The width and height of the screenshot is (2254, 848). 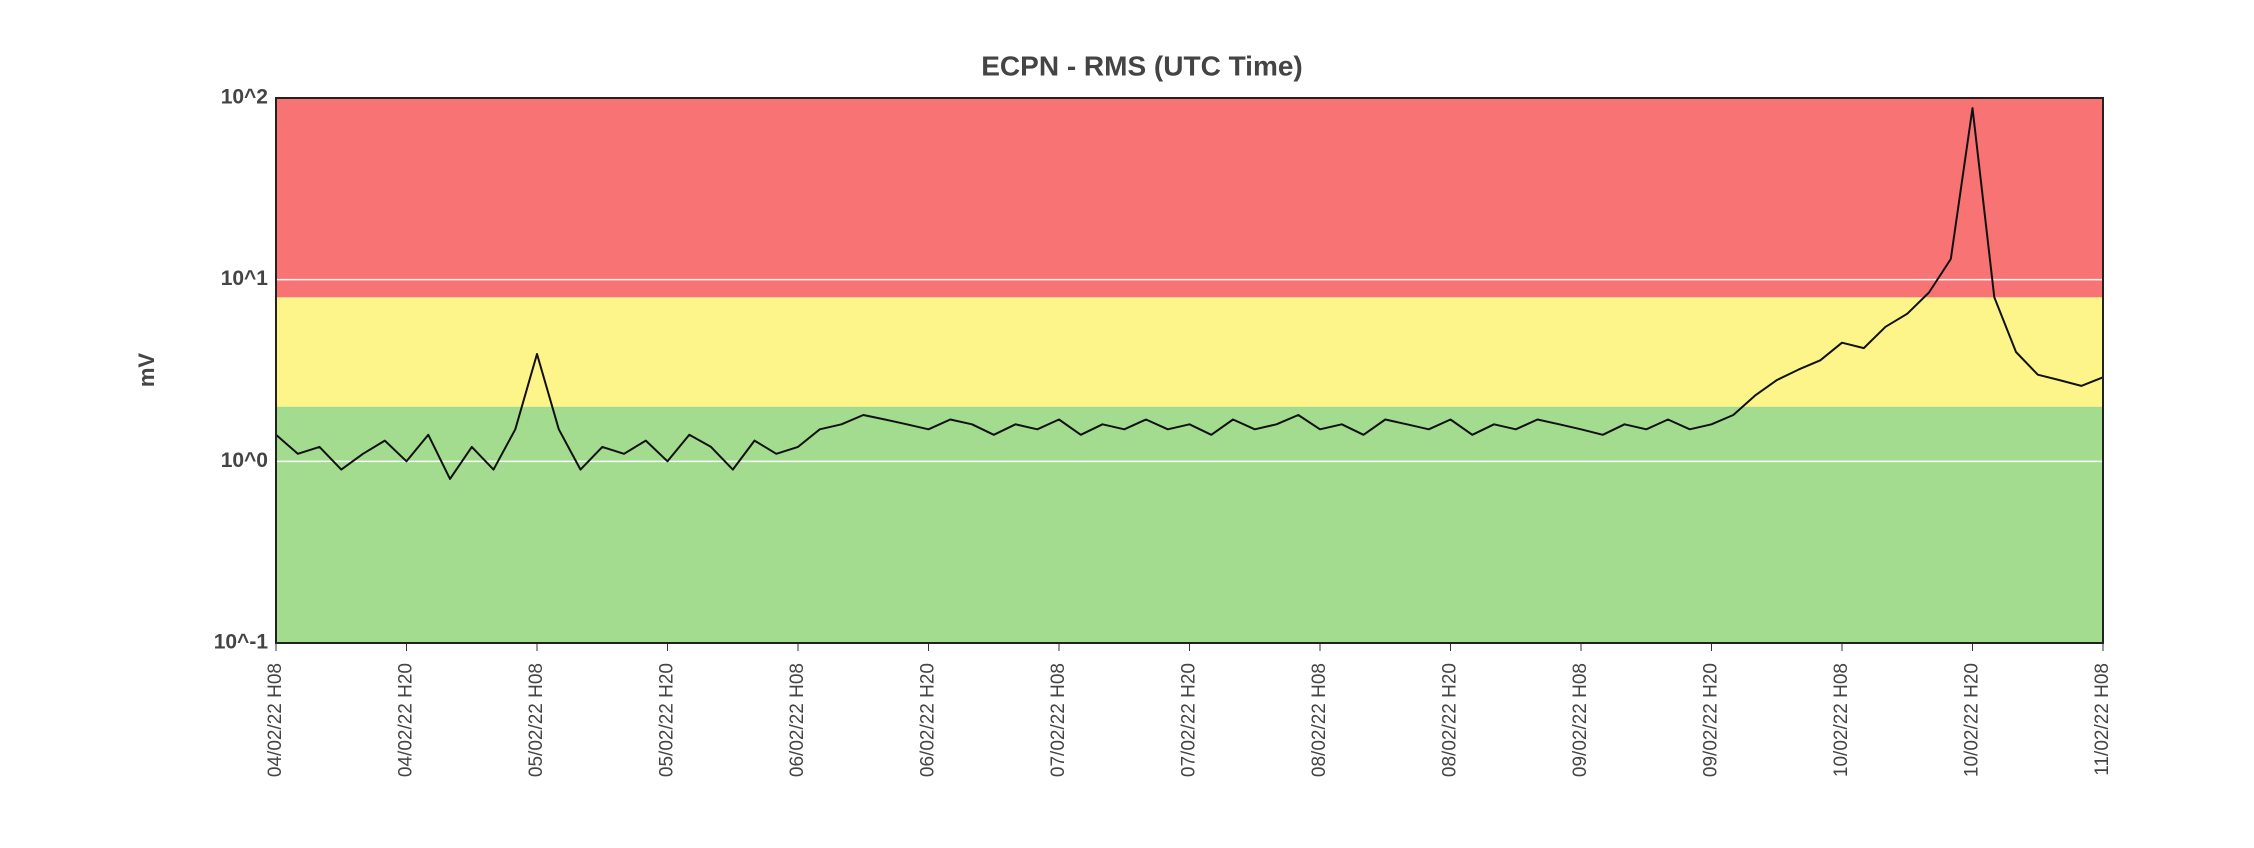 I want to click on x-tick-label: 08/02/22 H08, so click(x=1319, y=720).